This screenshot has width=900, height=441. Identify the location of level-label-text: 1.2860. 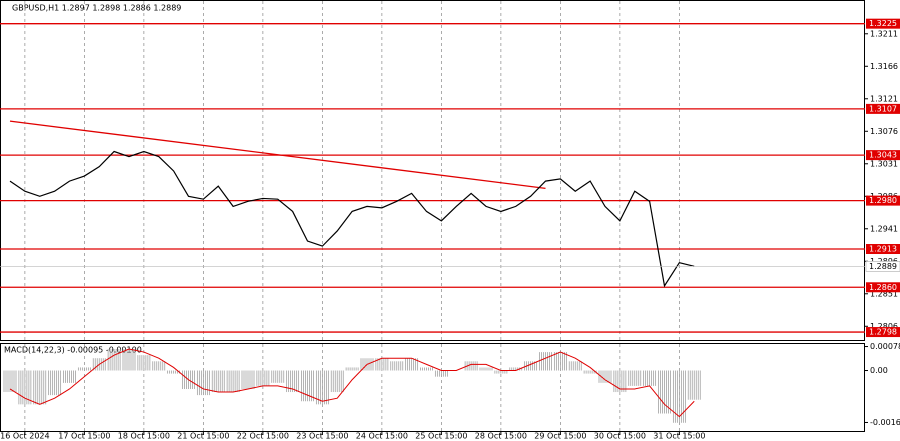
(883, 287).